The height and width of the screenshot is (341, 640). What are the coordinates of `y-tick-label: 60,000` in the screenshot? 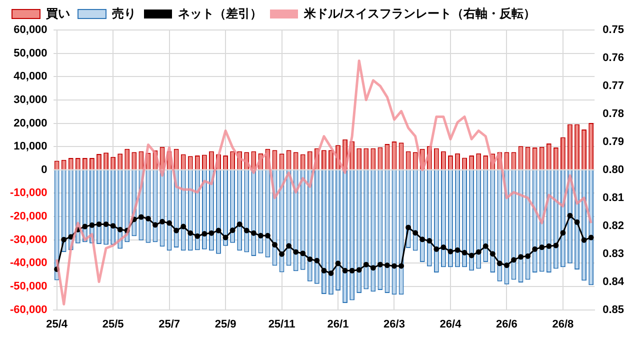 It's located at (31, 30).